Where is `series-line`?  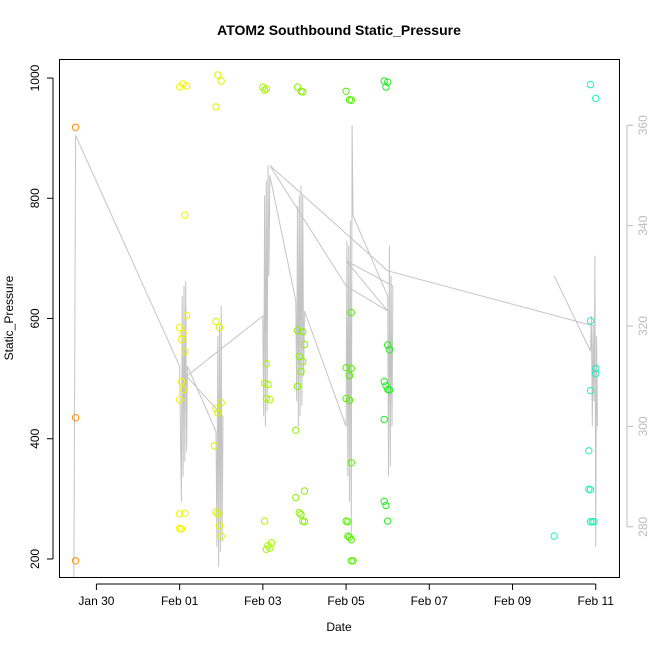 series-line is located at coordinates (575, 401).